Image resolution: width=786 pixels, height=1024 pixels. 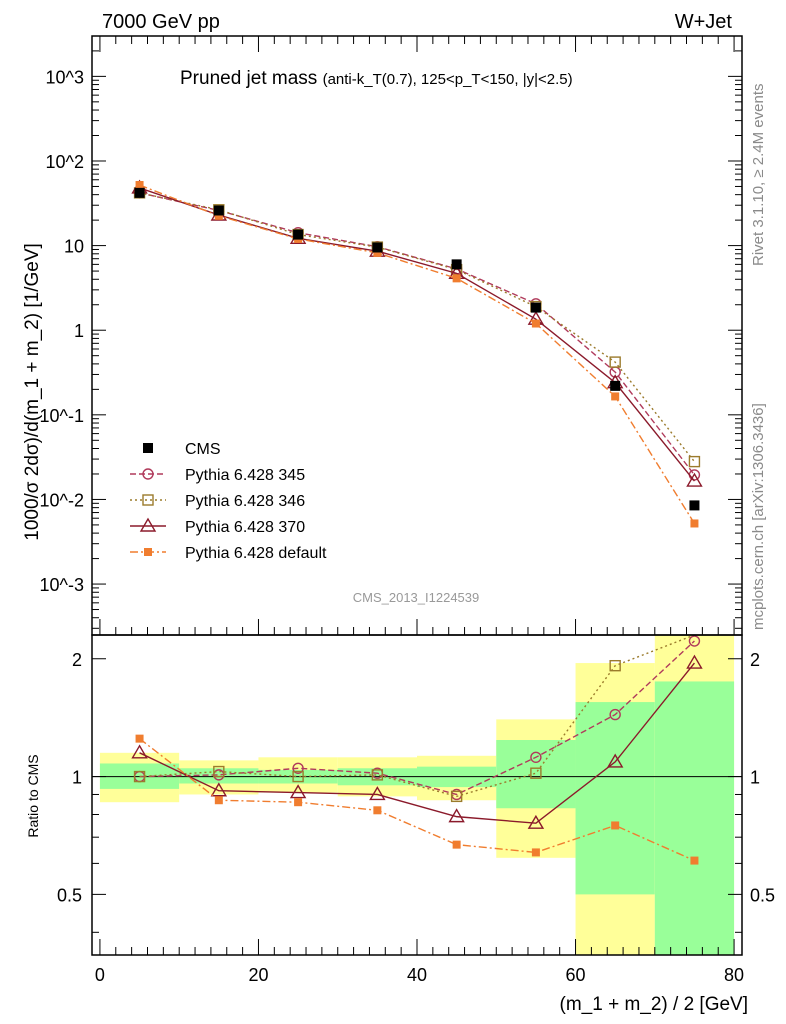 What do you see at coordinates (32, 392) in the screenshot?
I see `y-axis-label: 1000/σ 2dσ)/d(m_1 + m_2) [1/GeV]` at bounding box center [32, 392].